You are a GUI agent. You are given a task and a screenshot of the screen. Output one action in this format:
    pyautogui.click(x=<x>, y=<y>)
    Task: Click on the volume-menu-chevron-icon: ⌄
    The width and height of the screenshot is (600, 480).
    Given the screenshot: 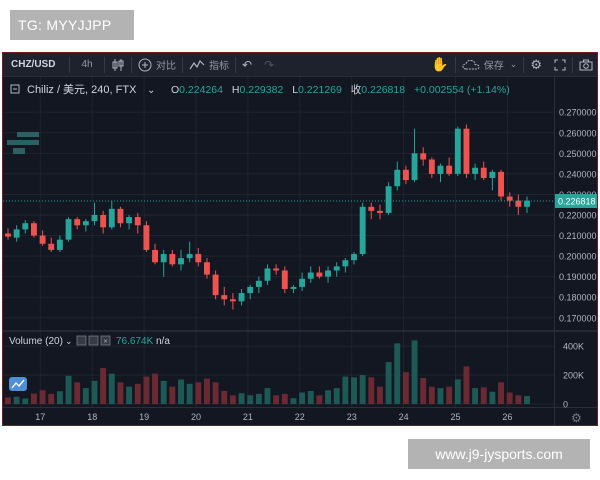 What is the action you would take?
    pyautogui.click(x=69, y=341)
    